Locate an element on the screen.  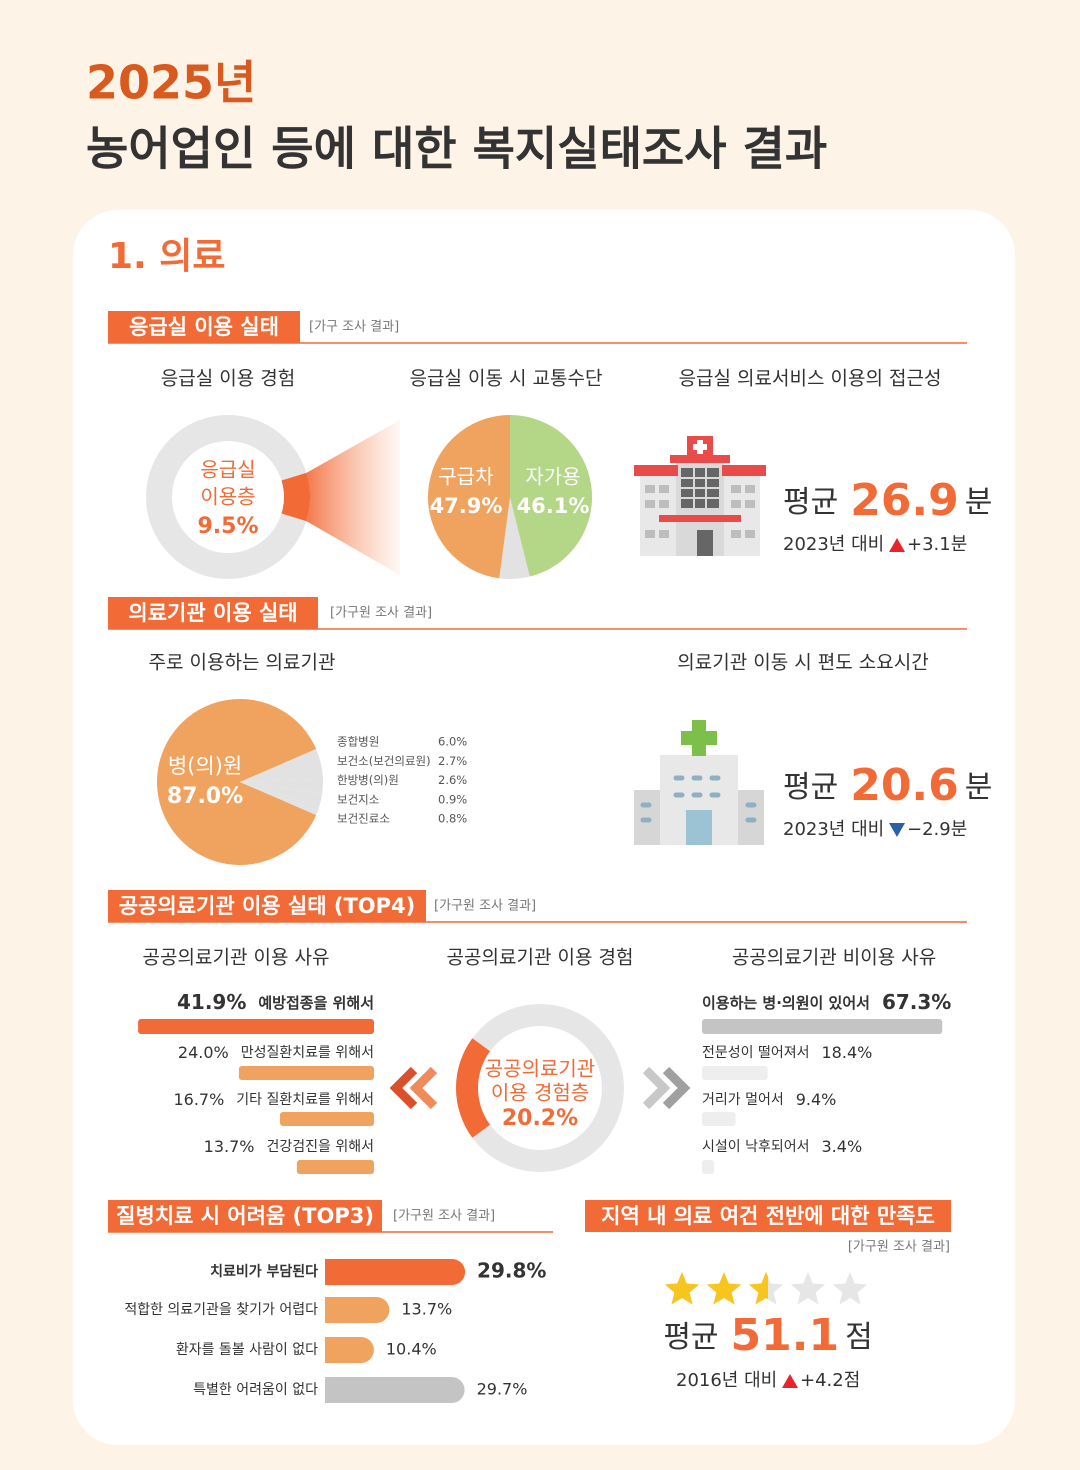
chart-title: 주로 이용하는 의료기관 is located at coordinates (242, 663).